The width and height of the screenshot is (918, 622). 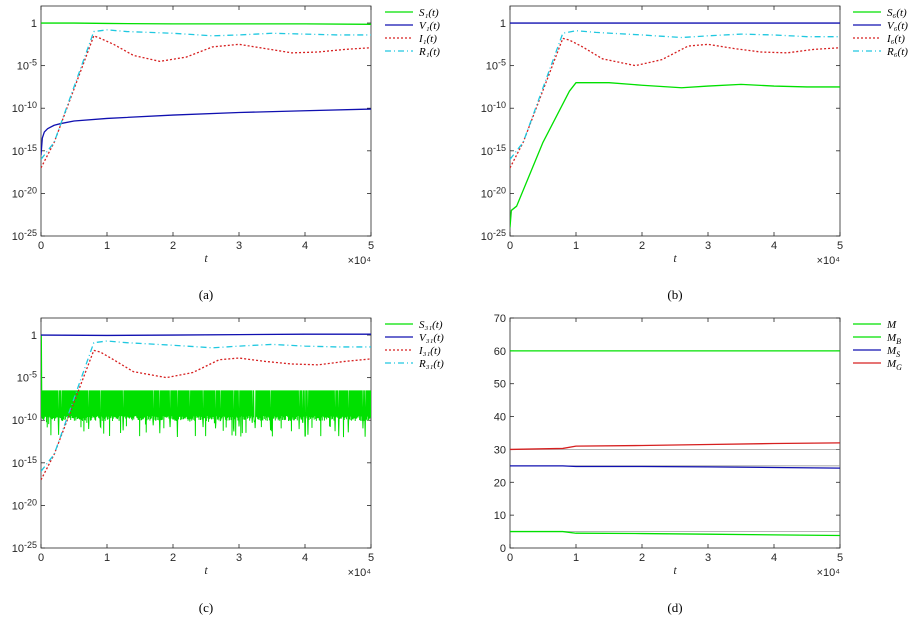 I want to click on legend: S₆(t)V₆(t)I₆(t)R₆(t), so click(x=880, y=32).